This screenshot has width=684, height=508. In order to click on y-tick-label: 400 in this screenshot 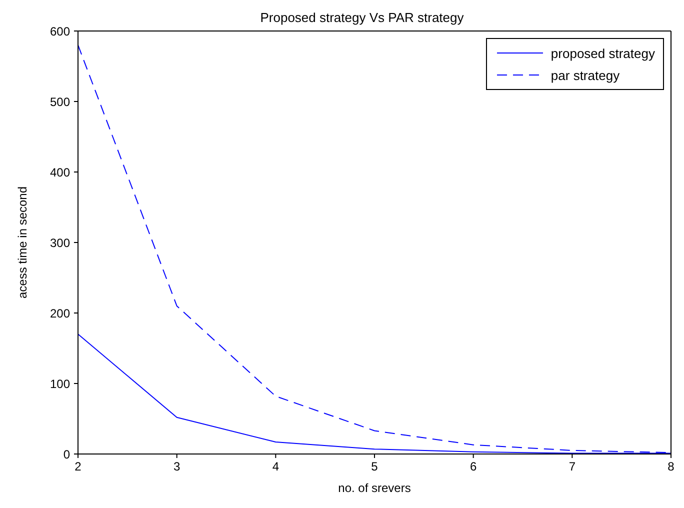, I will do `click(60, 172)`.